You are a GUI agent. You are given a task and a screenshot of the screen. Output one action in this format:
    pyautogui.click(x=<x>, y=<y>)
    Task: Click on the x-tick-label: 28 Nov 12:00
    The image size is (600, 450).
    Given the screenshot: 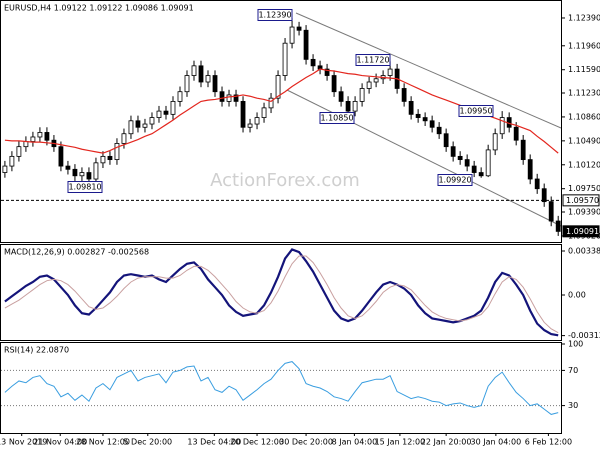 What is the action you would take?
    pyautogui.click(x=103, y=442)
    